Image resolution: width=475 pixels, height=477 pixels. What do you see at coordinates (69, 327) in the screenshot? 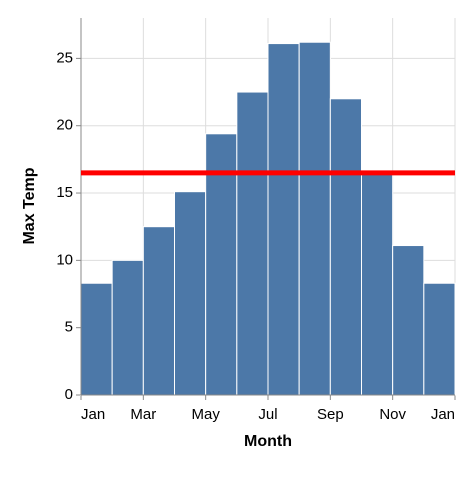
I see `y-tick-label: 5` at bounding box center [69, 327].